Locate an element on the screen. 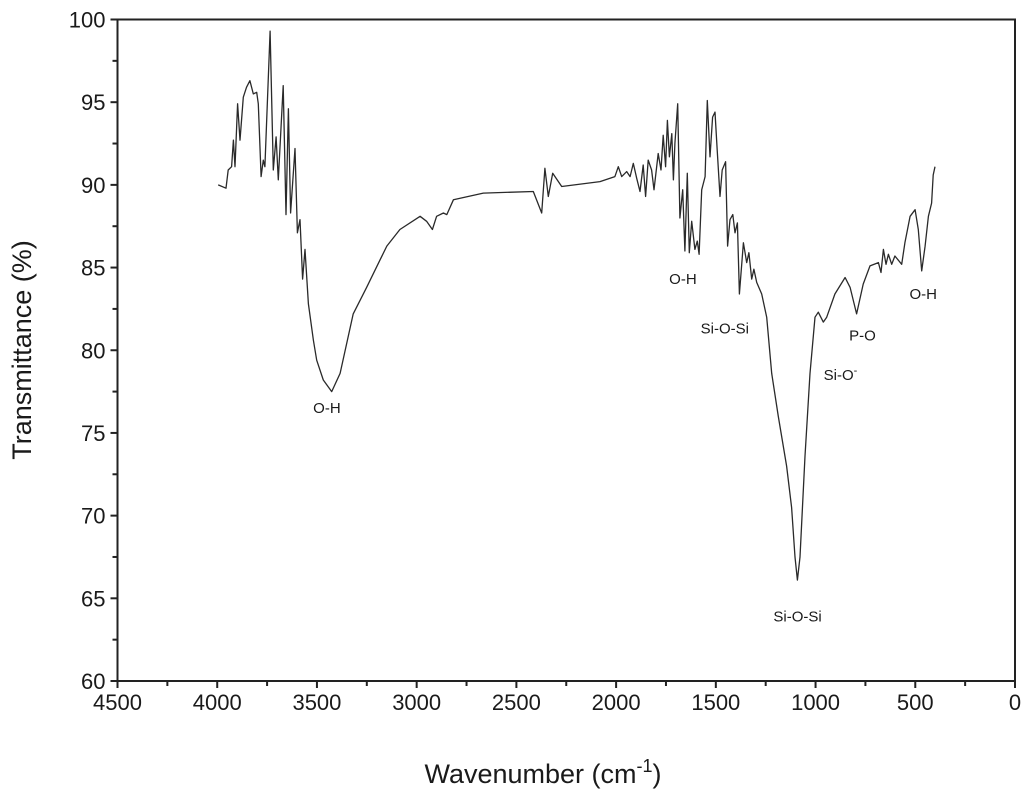 The height and width of the screenshot is (795, 1024). y-tick-label: 75 is located at coordinates (93, 433).